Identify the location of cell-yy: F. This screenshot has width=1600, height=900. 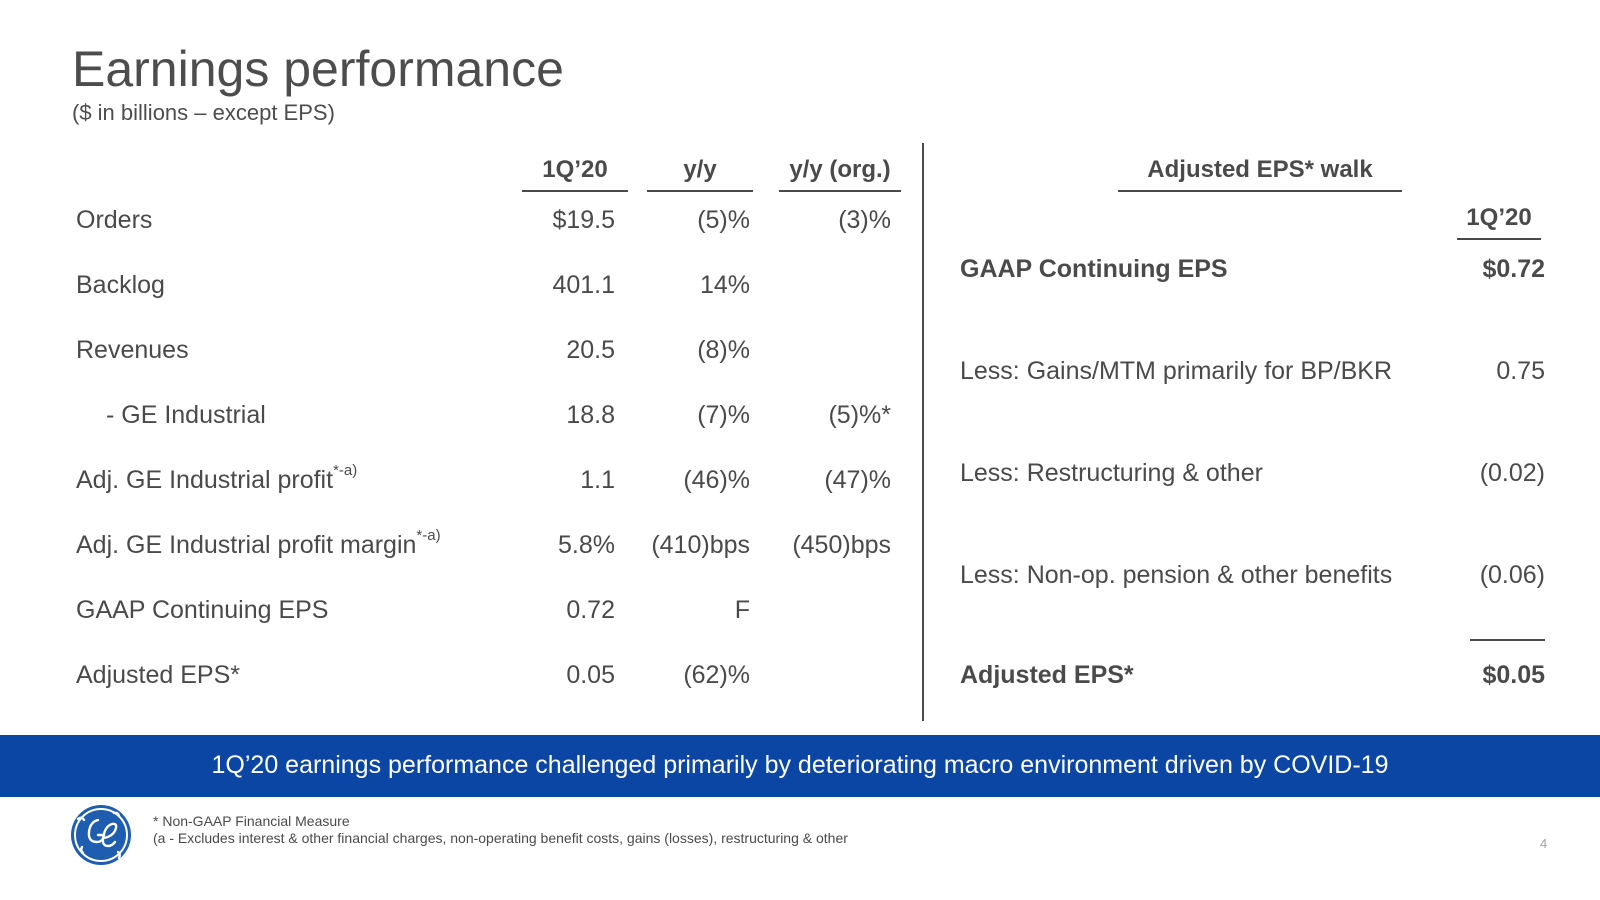
(742, 610).